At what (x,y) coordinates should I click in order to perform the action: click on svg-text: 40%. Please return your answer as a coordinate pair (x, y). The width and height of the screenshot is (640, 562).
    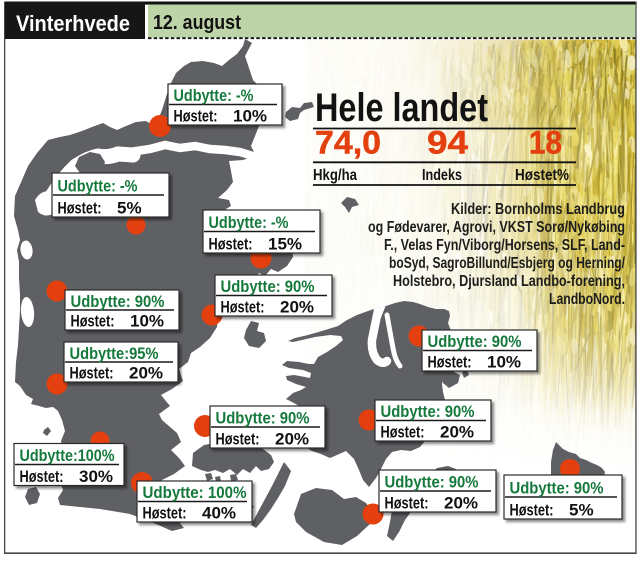
    Looking at the image, I should click on (219, 513).